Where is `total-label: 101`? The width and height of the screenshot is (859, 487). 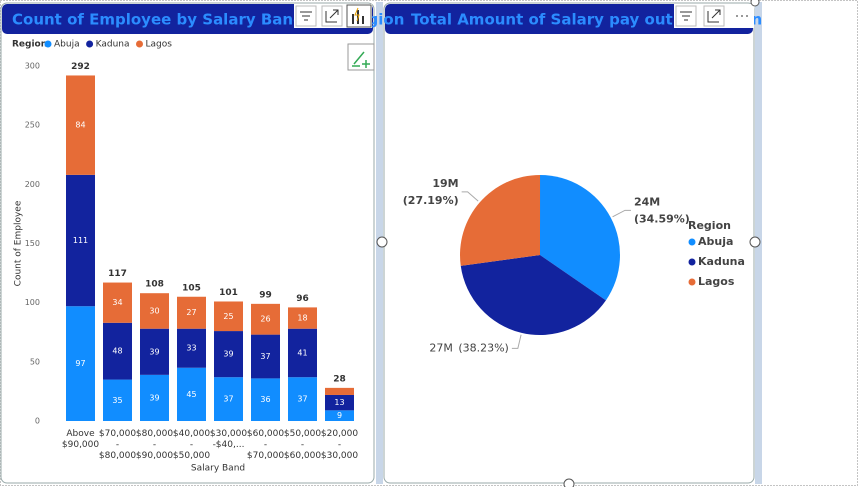
total-label: 101 is located at coordinates (228, 293).